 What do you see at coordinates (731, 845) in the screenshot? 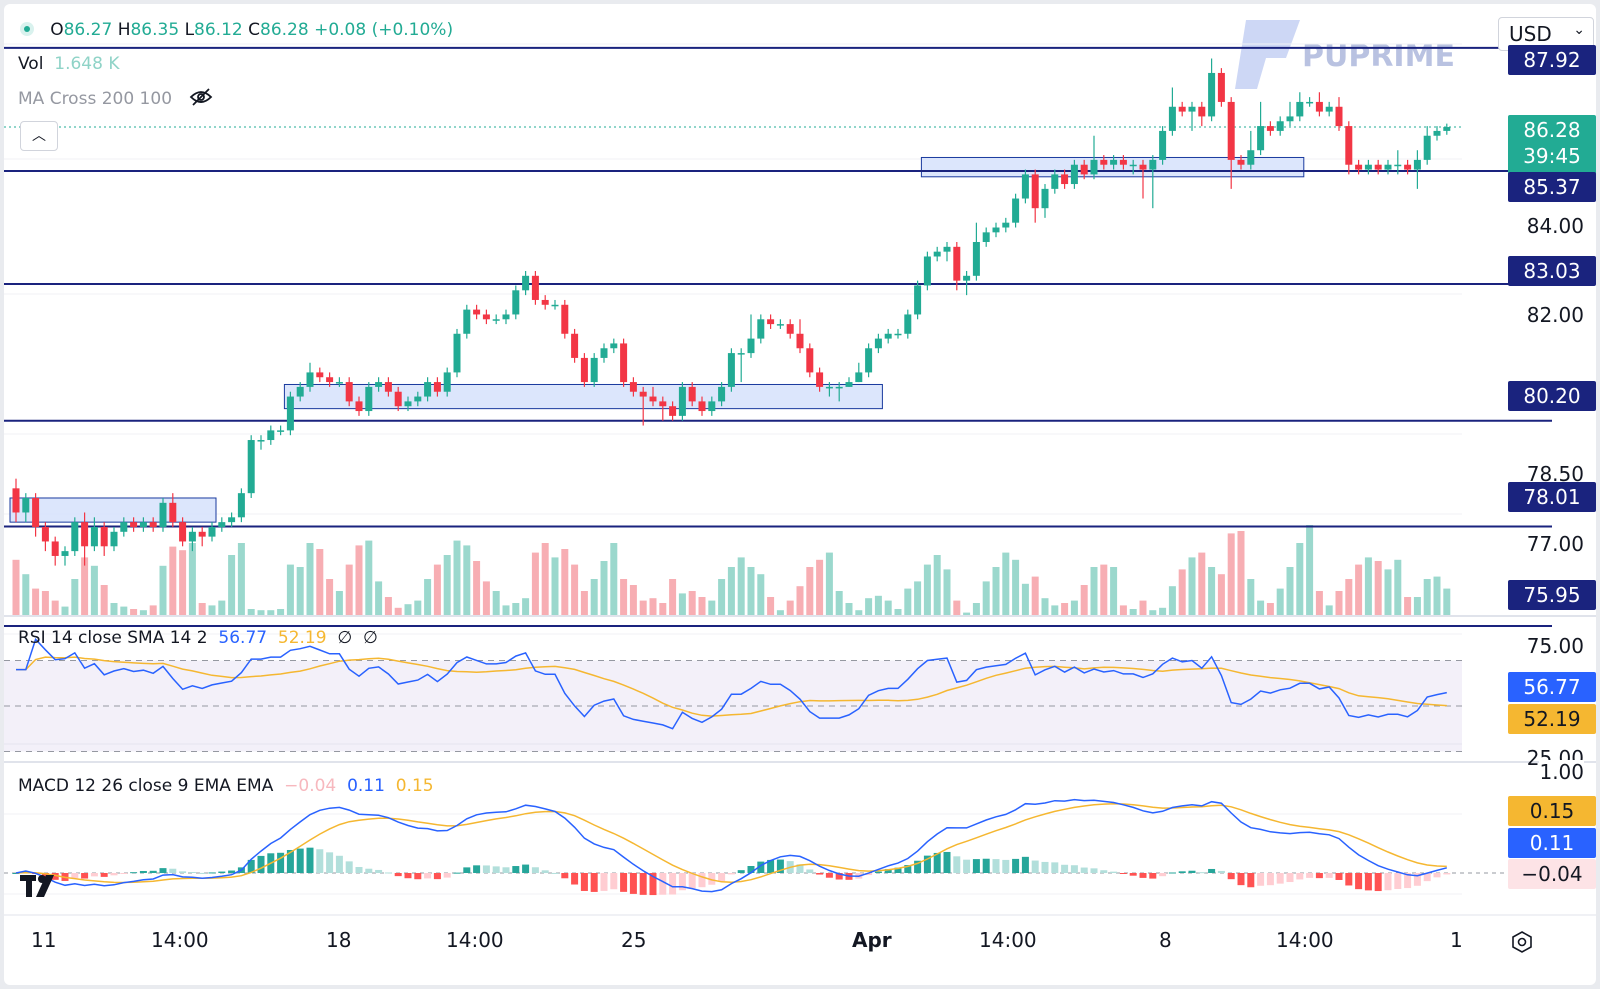
I see `macd-line` at bounding box center [731, 845].